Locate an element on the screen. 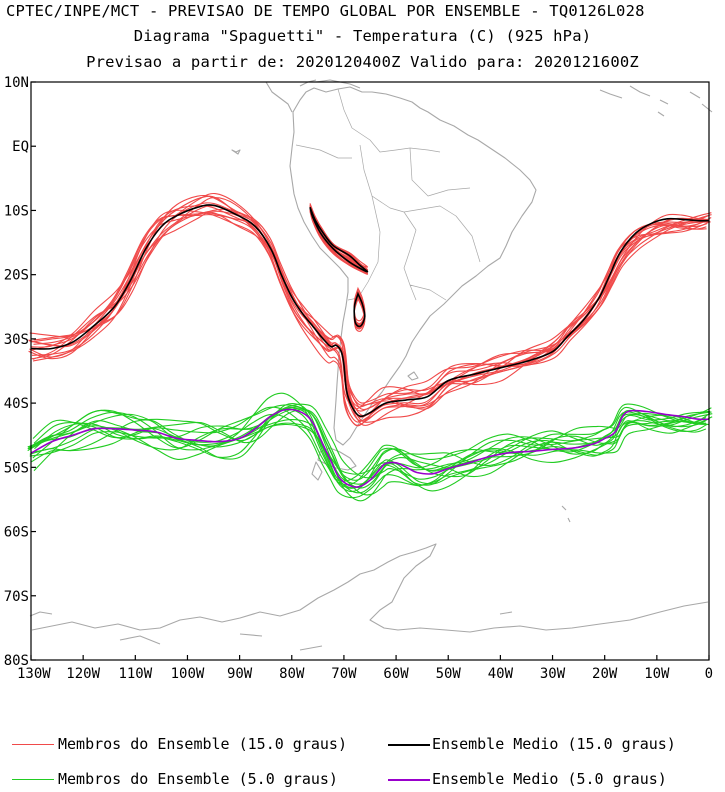 The image size is (725, 792). y-tick-label: 70S is located at coordinates (16, 597).